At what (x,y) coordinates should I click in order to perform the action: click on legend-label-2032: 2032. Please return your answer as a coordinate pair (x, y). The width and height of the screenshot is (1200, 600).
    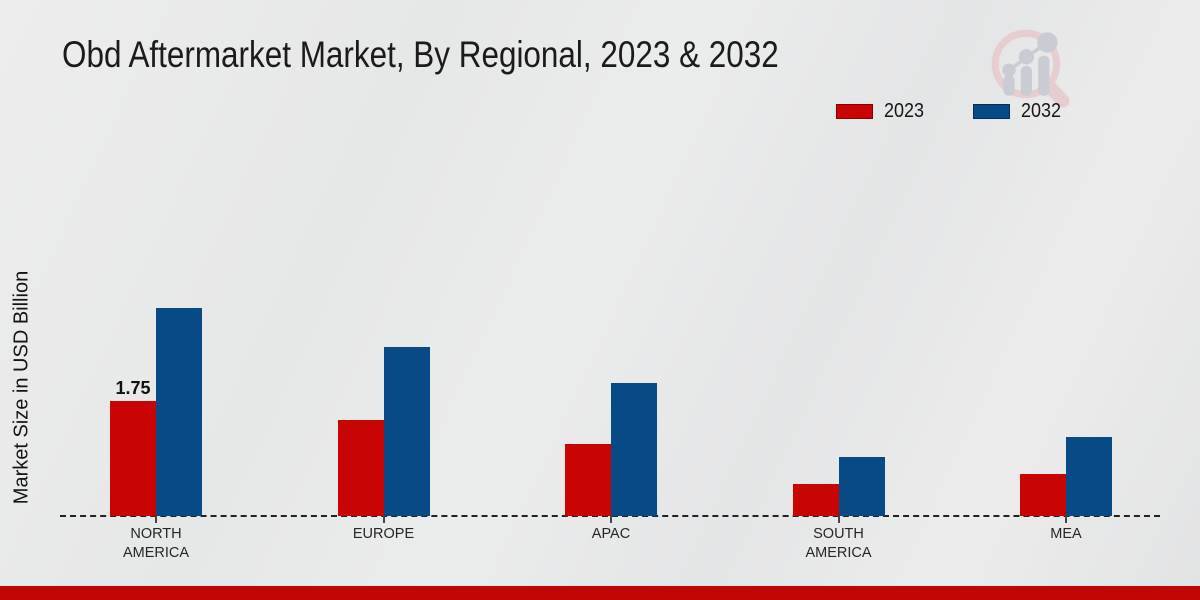
    Looking at the image, I should click on (1040, 111).